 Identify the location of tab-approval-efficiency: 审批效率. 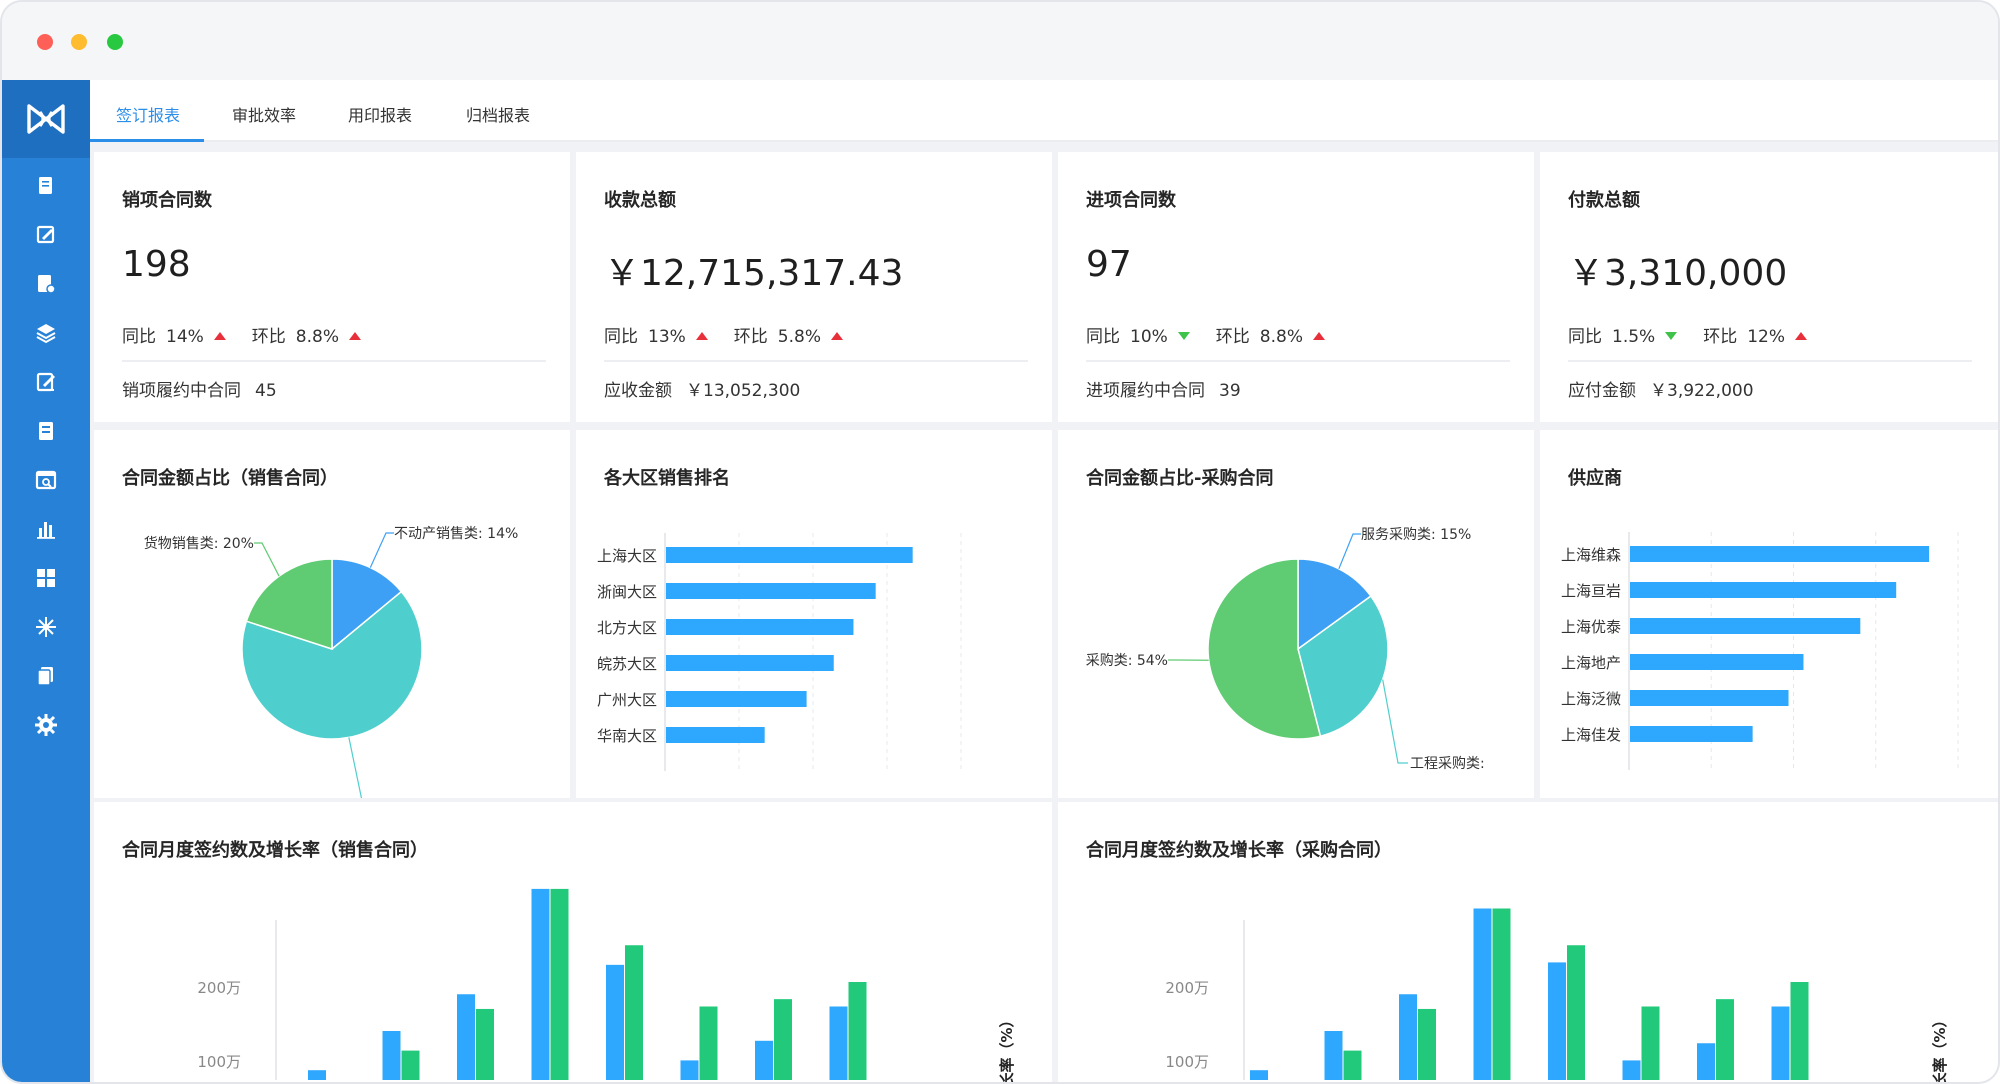
(264, 115).